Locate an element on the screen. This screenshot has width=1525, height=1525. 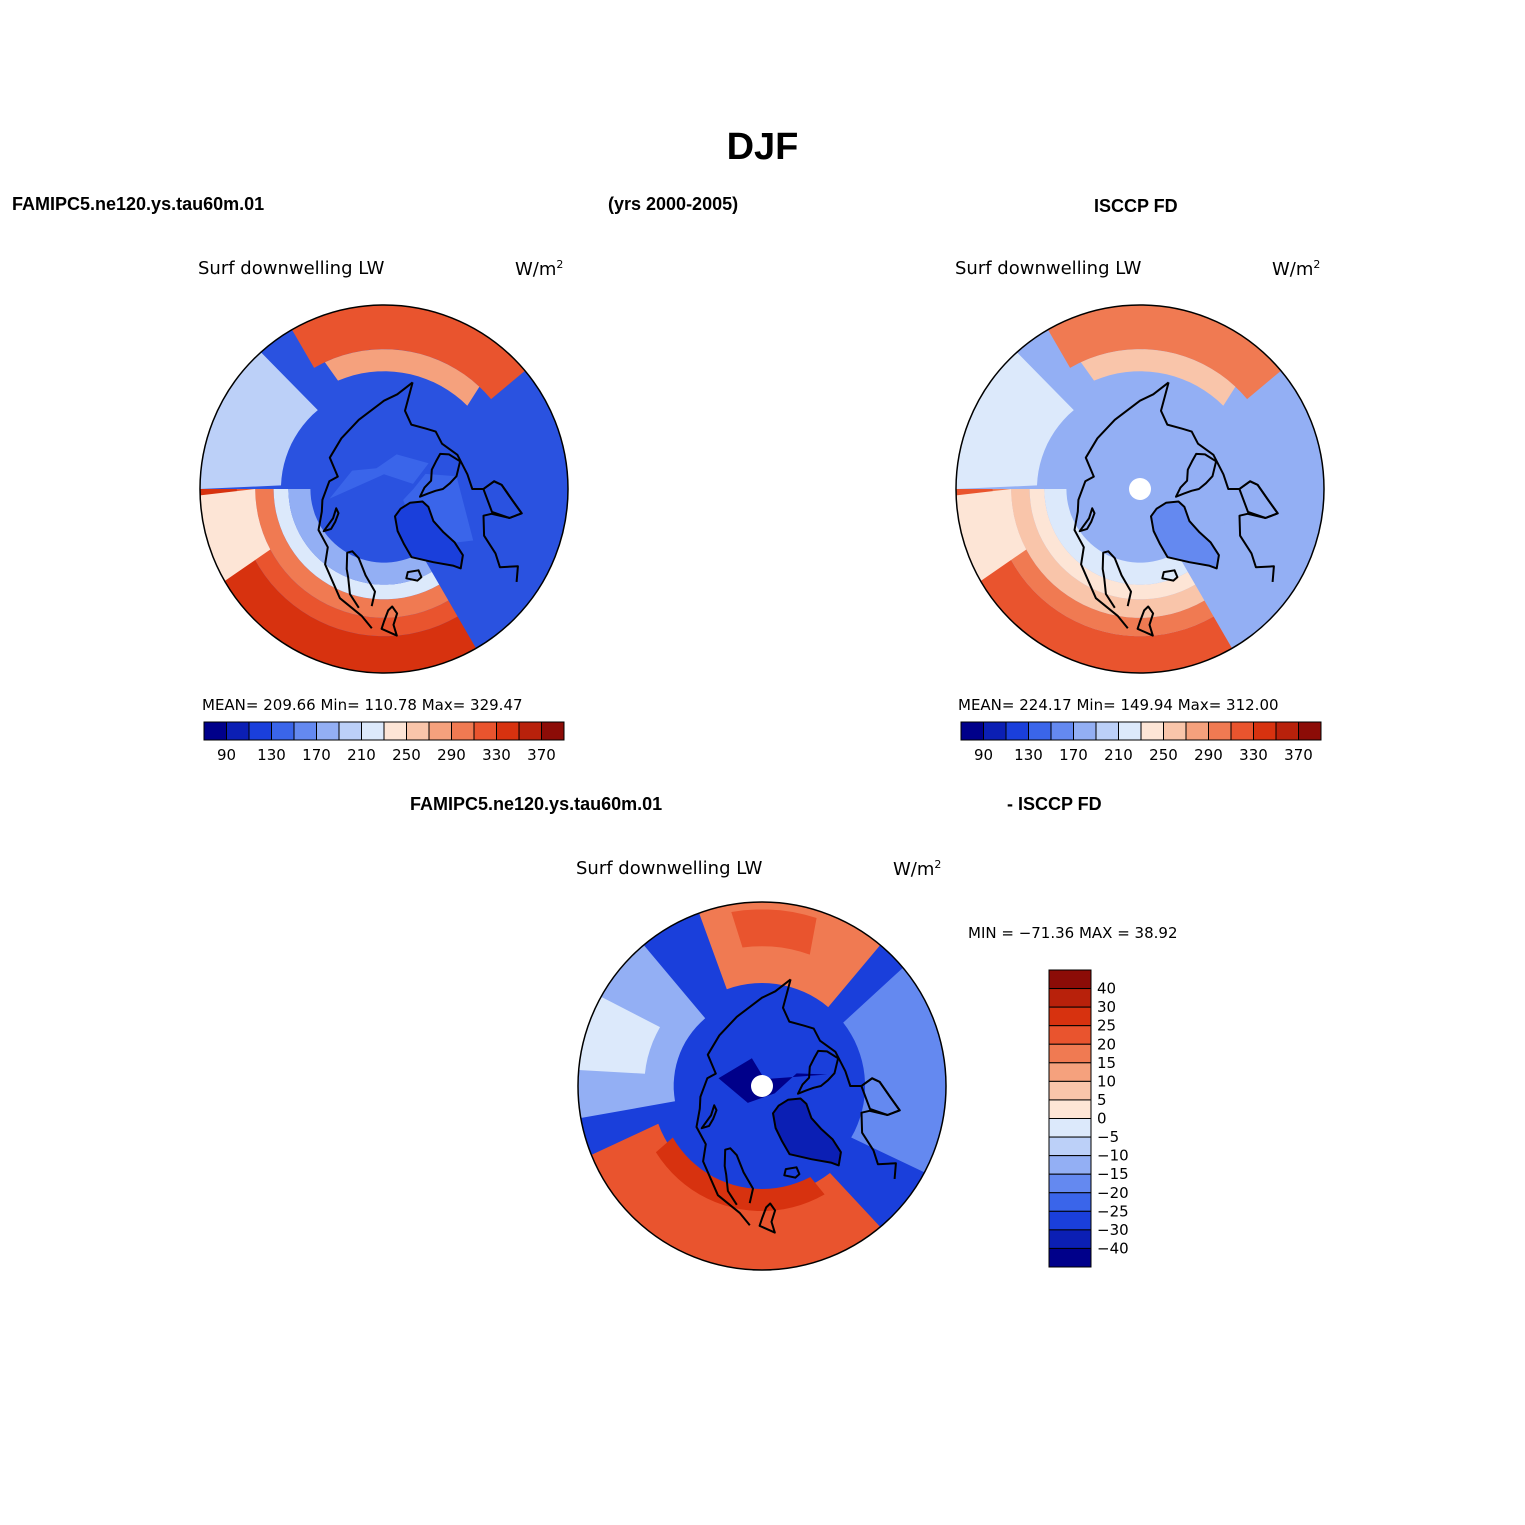
diff-model-label: FAMIPC5.ne120.ys.tau60m.01 is located at coordinates (536, 804).